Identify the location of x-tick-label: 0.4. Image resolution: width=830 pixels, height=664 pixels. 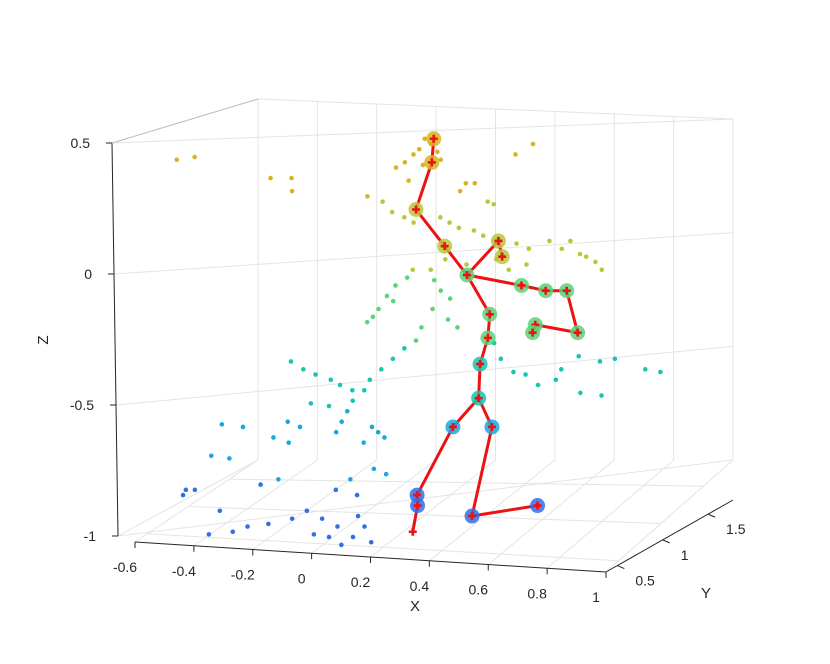
(420, 586).